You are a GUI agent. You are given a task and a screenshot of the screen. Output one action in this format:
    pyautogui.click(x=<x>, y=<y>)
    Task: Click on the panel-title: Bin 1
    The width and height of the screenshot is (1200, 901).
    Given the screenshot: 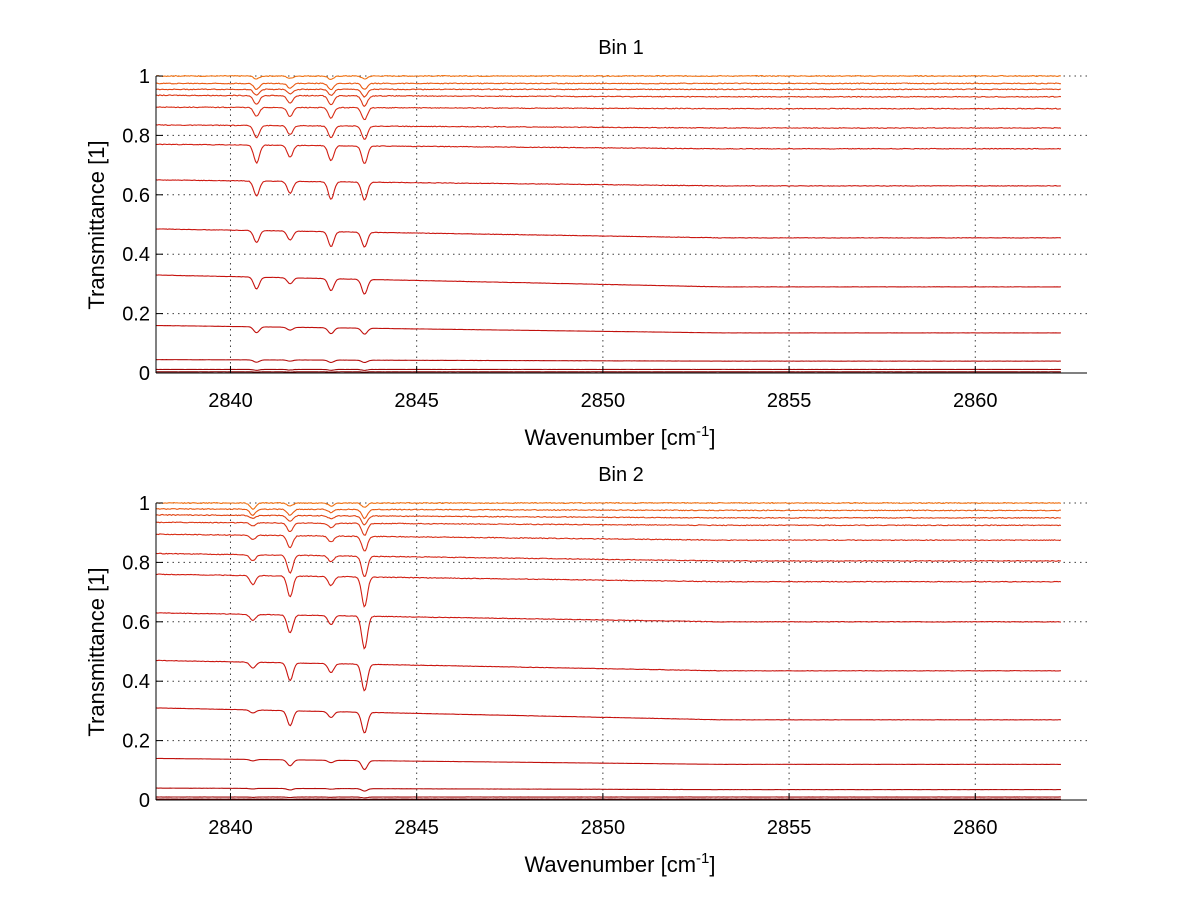 What is the action you would take?
    pyautogui.click(x=621, y=48)
    